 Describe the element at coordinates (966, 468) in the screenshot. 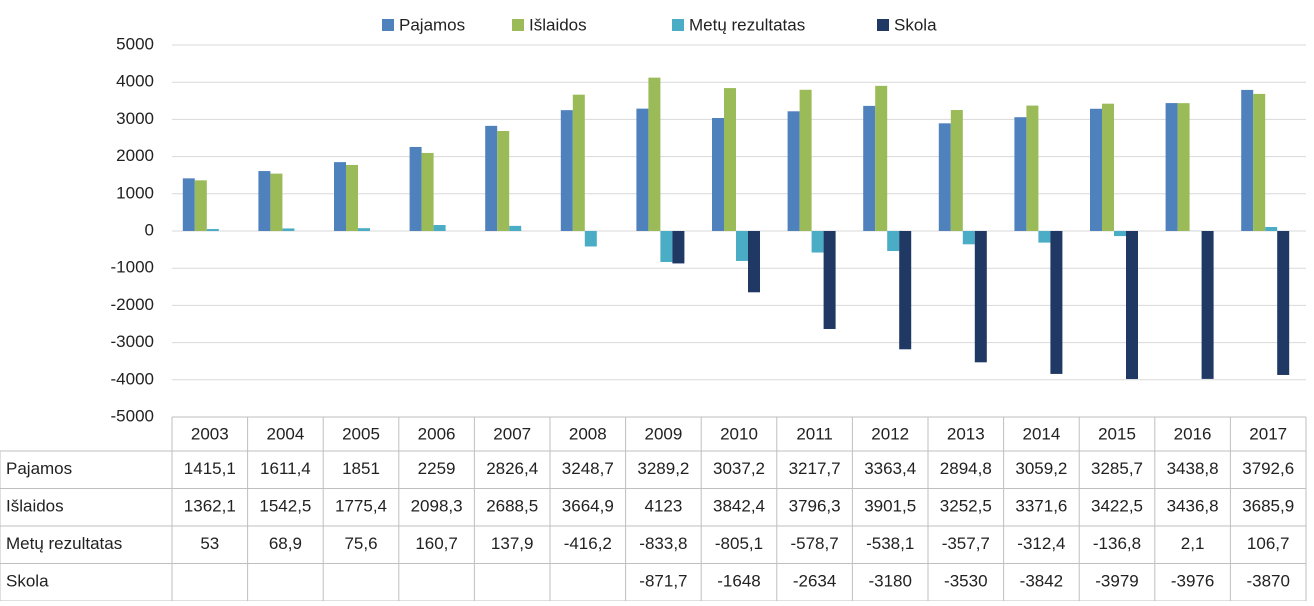

I see `table-value: 2894,8` at that location.